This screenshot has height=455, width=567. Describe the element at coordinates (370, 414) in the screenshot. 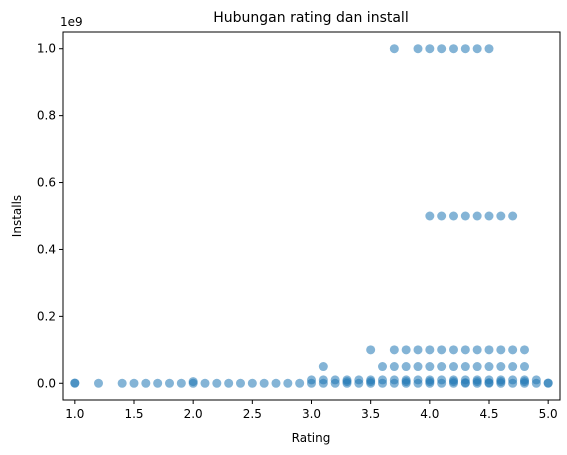

I see `x-tick-label: 3.5` at that location.